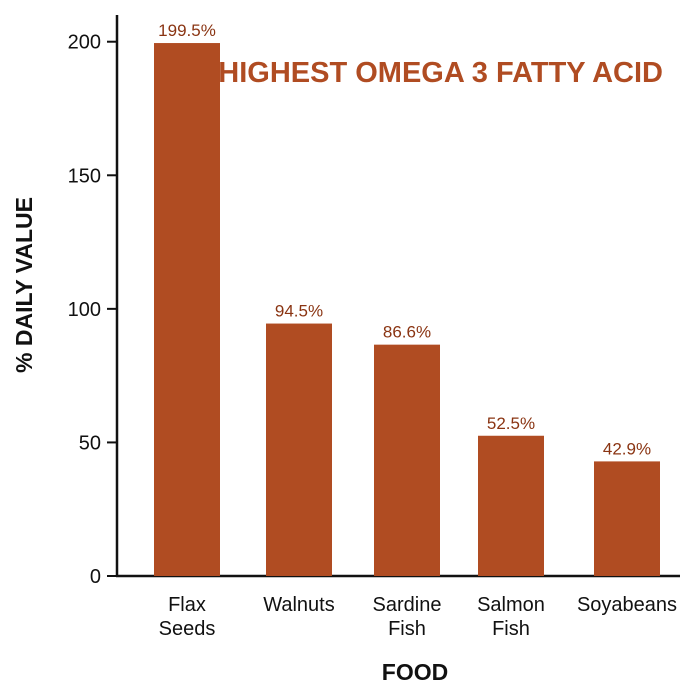  I want to click on y-axis-title: % DAILY VALUE, so click(24, 285).